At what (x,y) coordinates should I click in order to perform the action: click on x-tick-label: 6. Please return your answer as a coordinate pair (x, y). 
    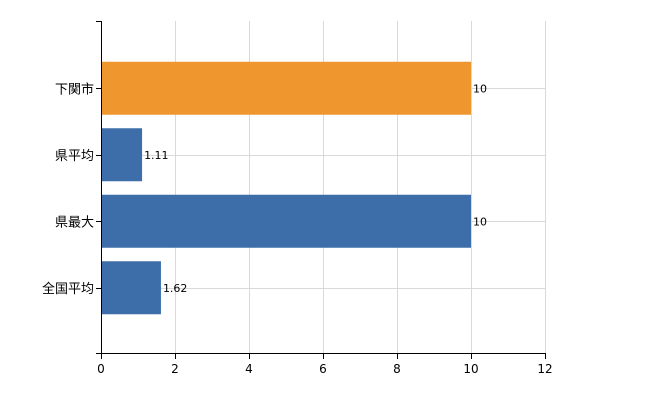
    Looking at the image, I should click on (323, 369).